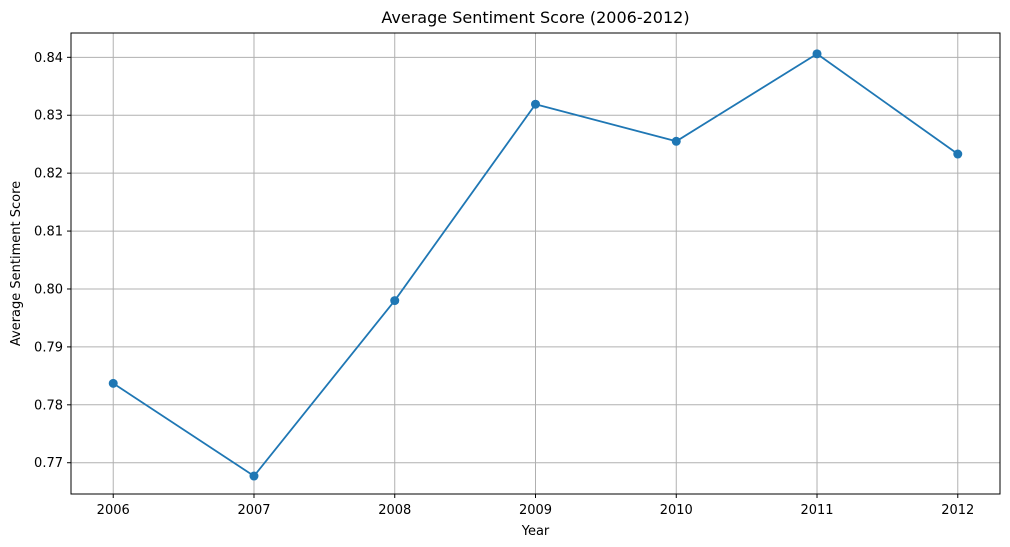 The width and height of the screenshot is (1010, 547). Describe the element at coordinates (48, 347) in the screenshot. I see `y-tick-label: 0.79` at that location.